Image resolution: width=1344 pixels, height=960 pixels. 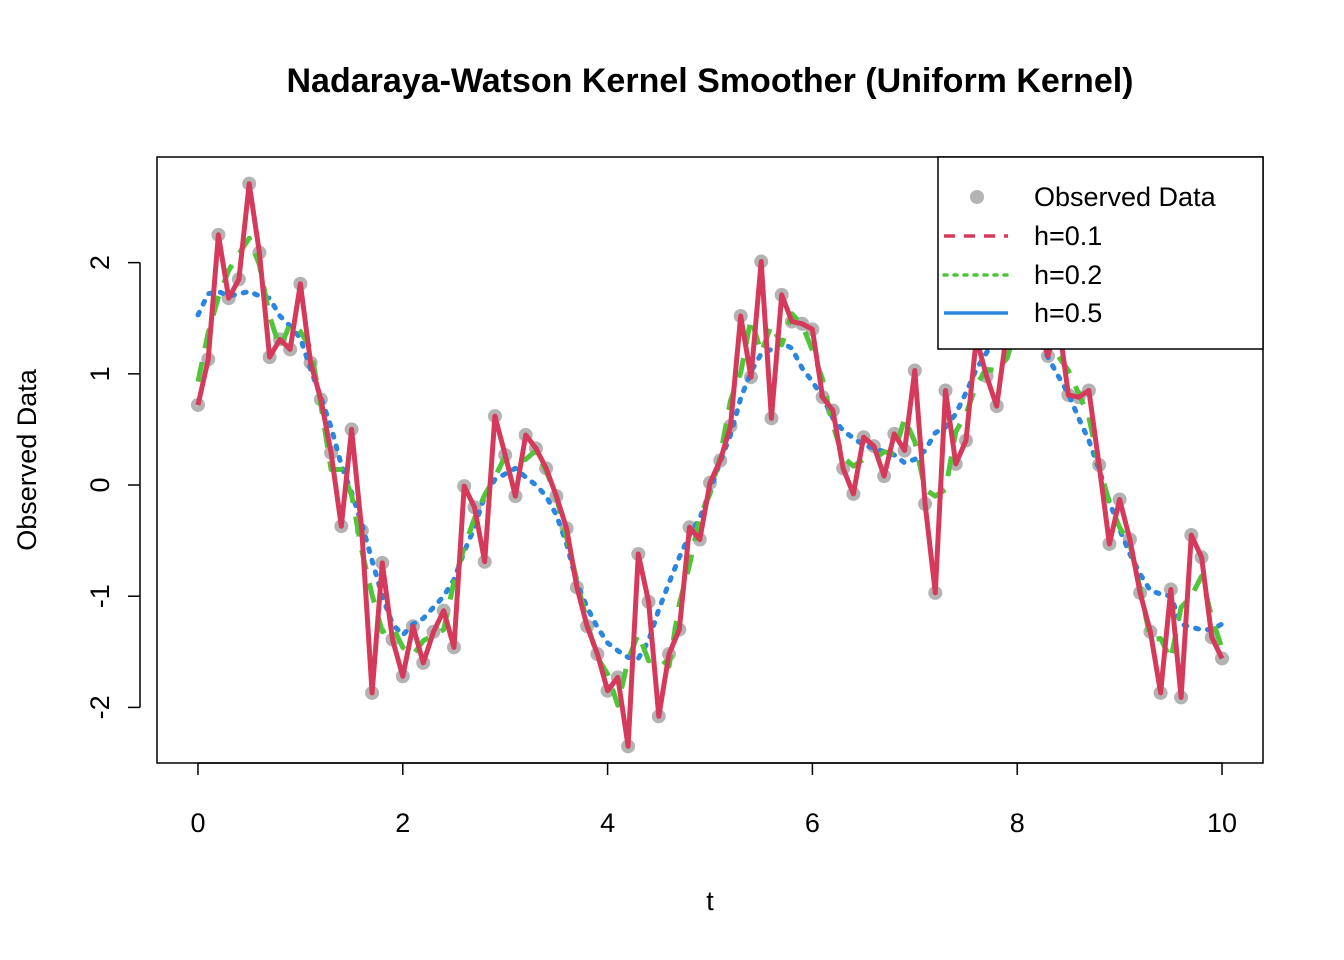 I want to click on x-tick-label: 0, so click(x=197, y=823).